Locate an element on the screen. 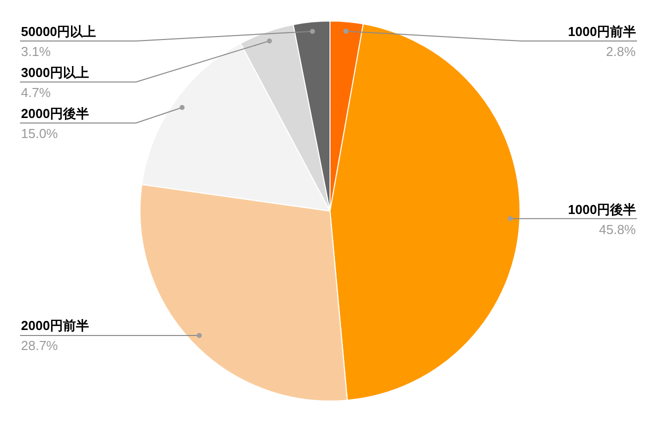  slice-label: 2000円後半 is located at coordinates (55, 113).